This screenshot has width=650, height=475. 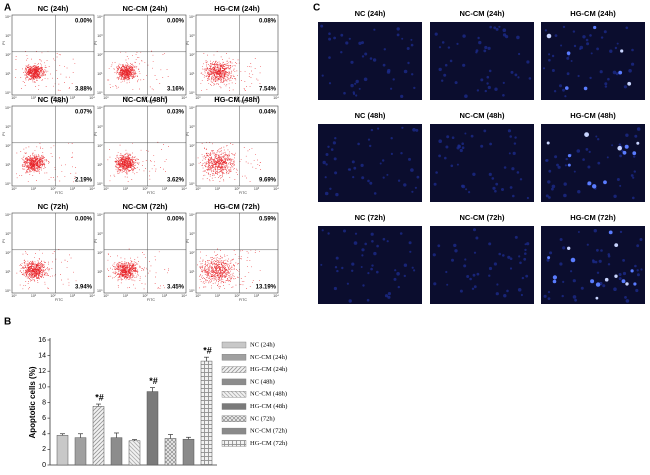 What do you see at coordinates (165, 296) in the screenshot?
I see `axis-tick-label: 10³` at bounding box center [165, 296].